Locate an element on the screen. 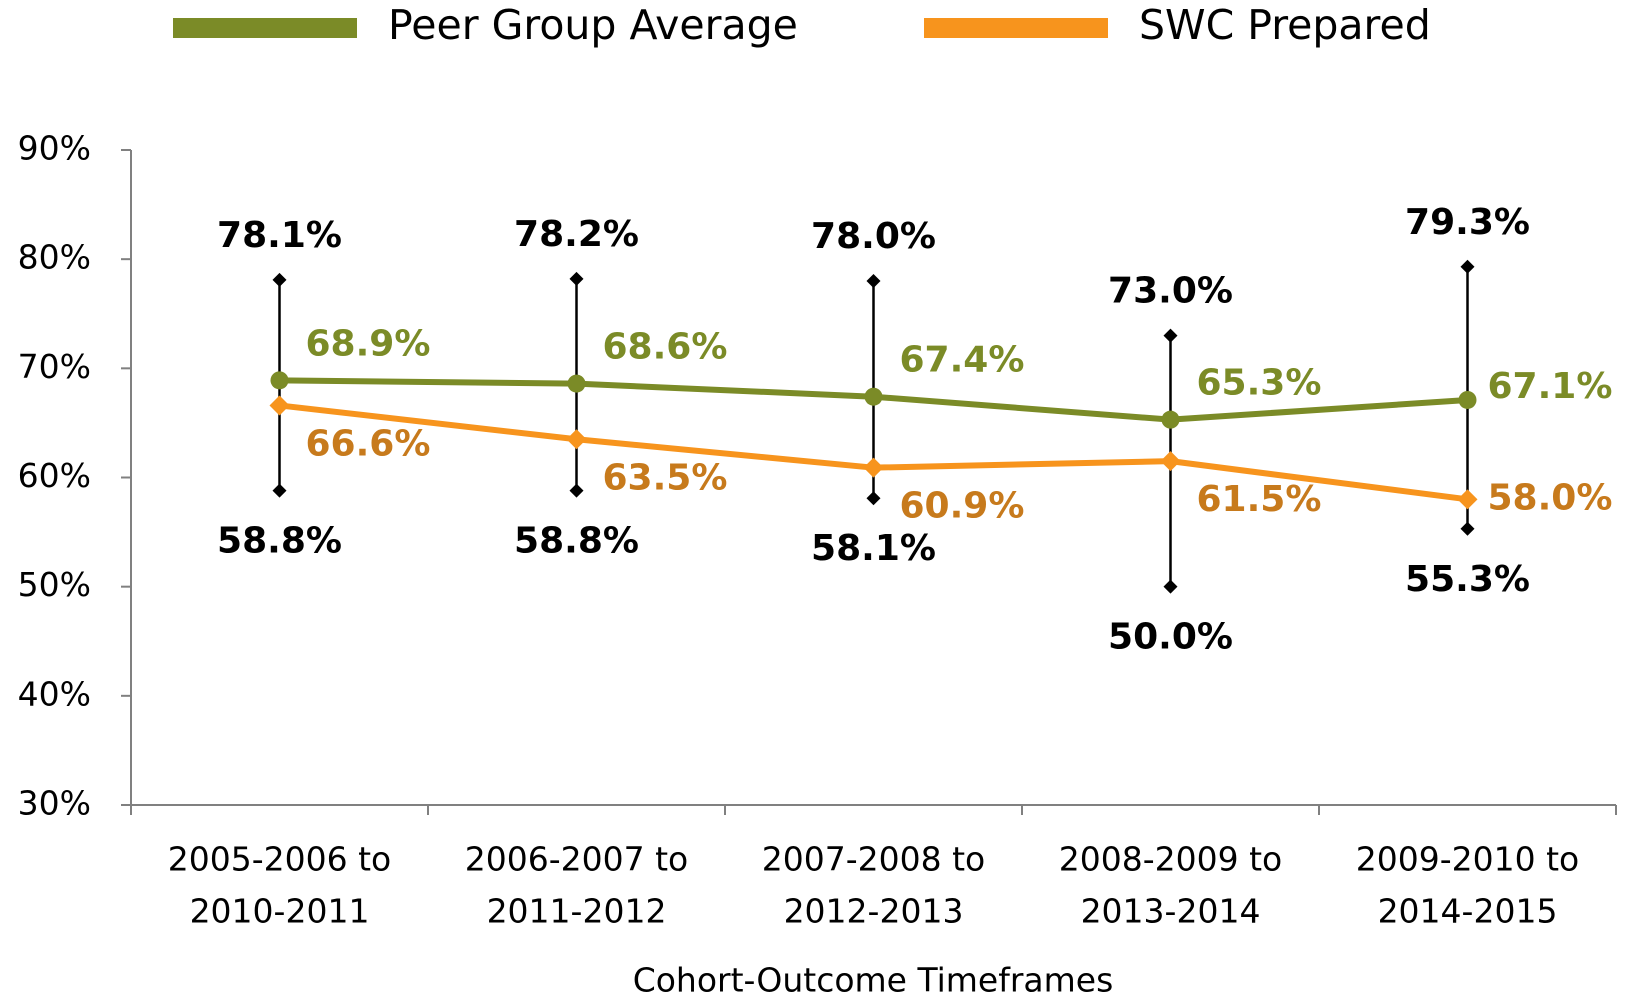 This screenshot has height=999, width=1637. x-tick-label: 2012-2013 is located at coordinates (874, 911).